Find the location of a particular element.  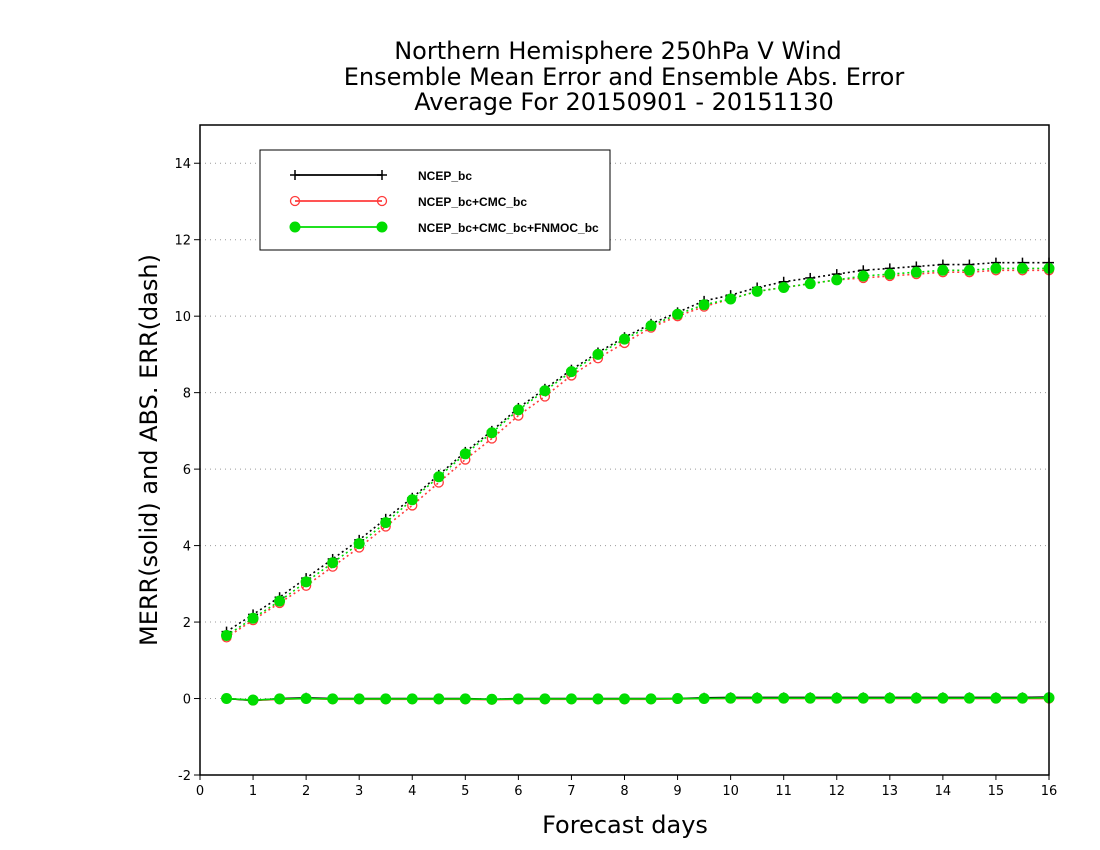

y-tick-label: 10 is located at coordinates (182, 317).